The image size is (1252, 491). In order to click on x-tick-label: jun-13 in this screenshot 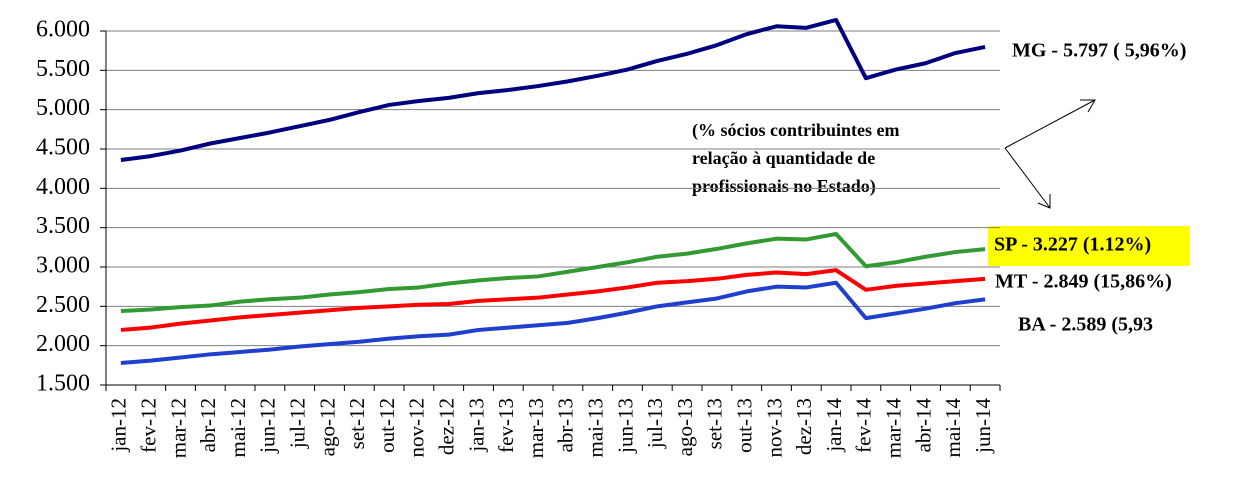, I will do `click(625, 426)`.